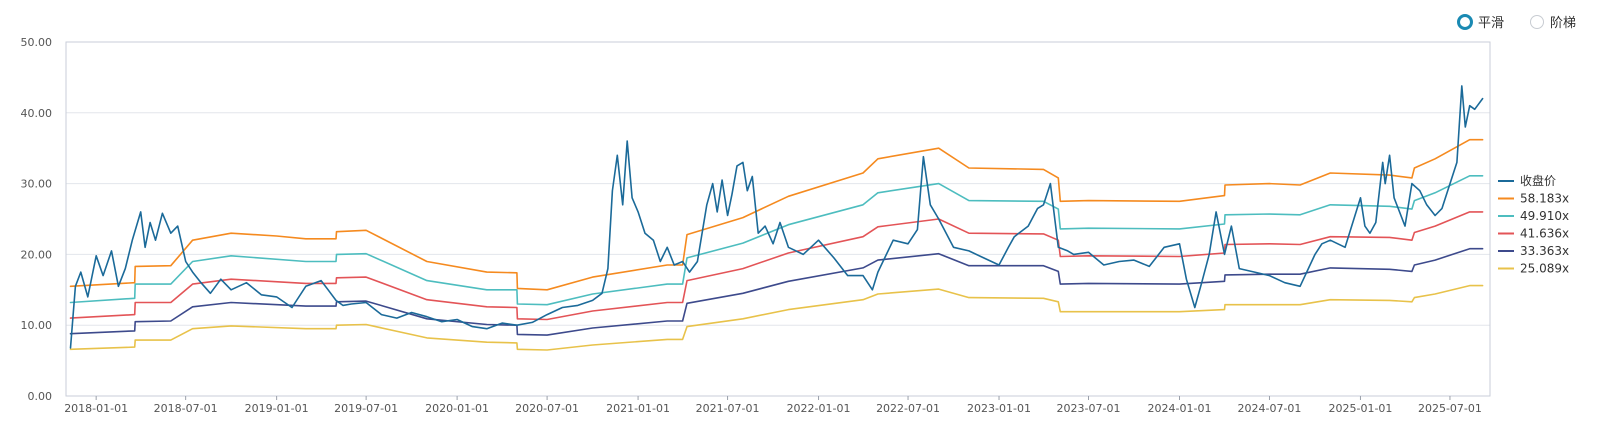  I want to click on y-tick-label: 10.00, so click(37, 325).